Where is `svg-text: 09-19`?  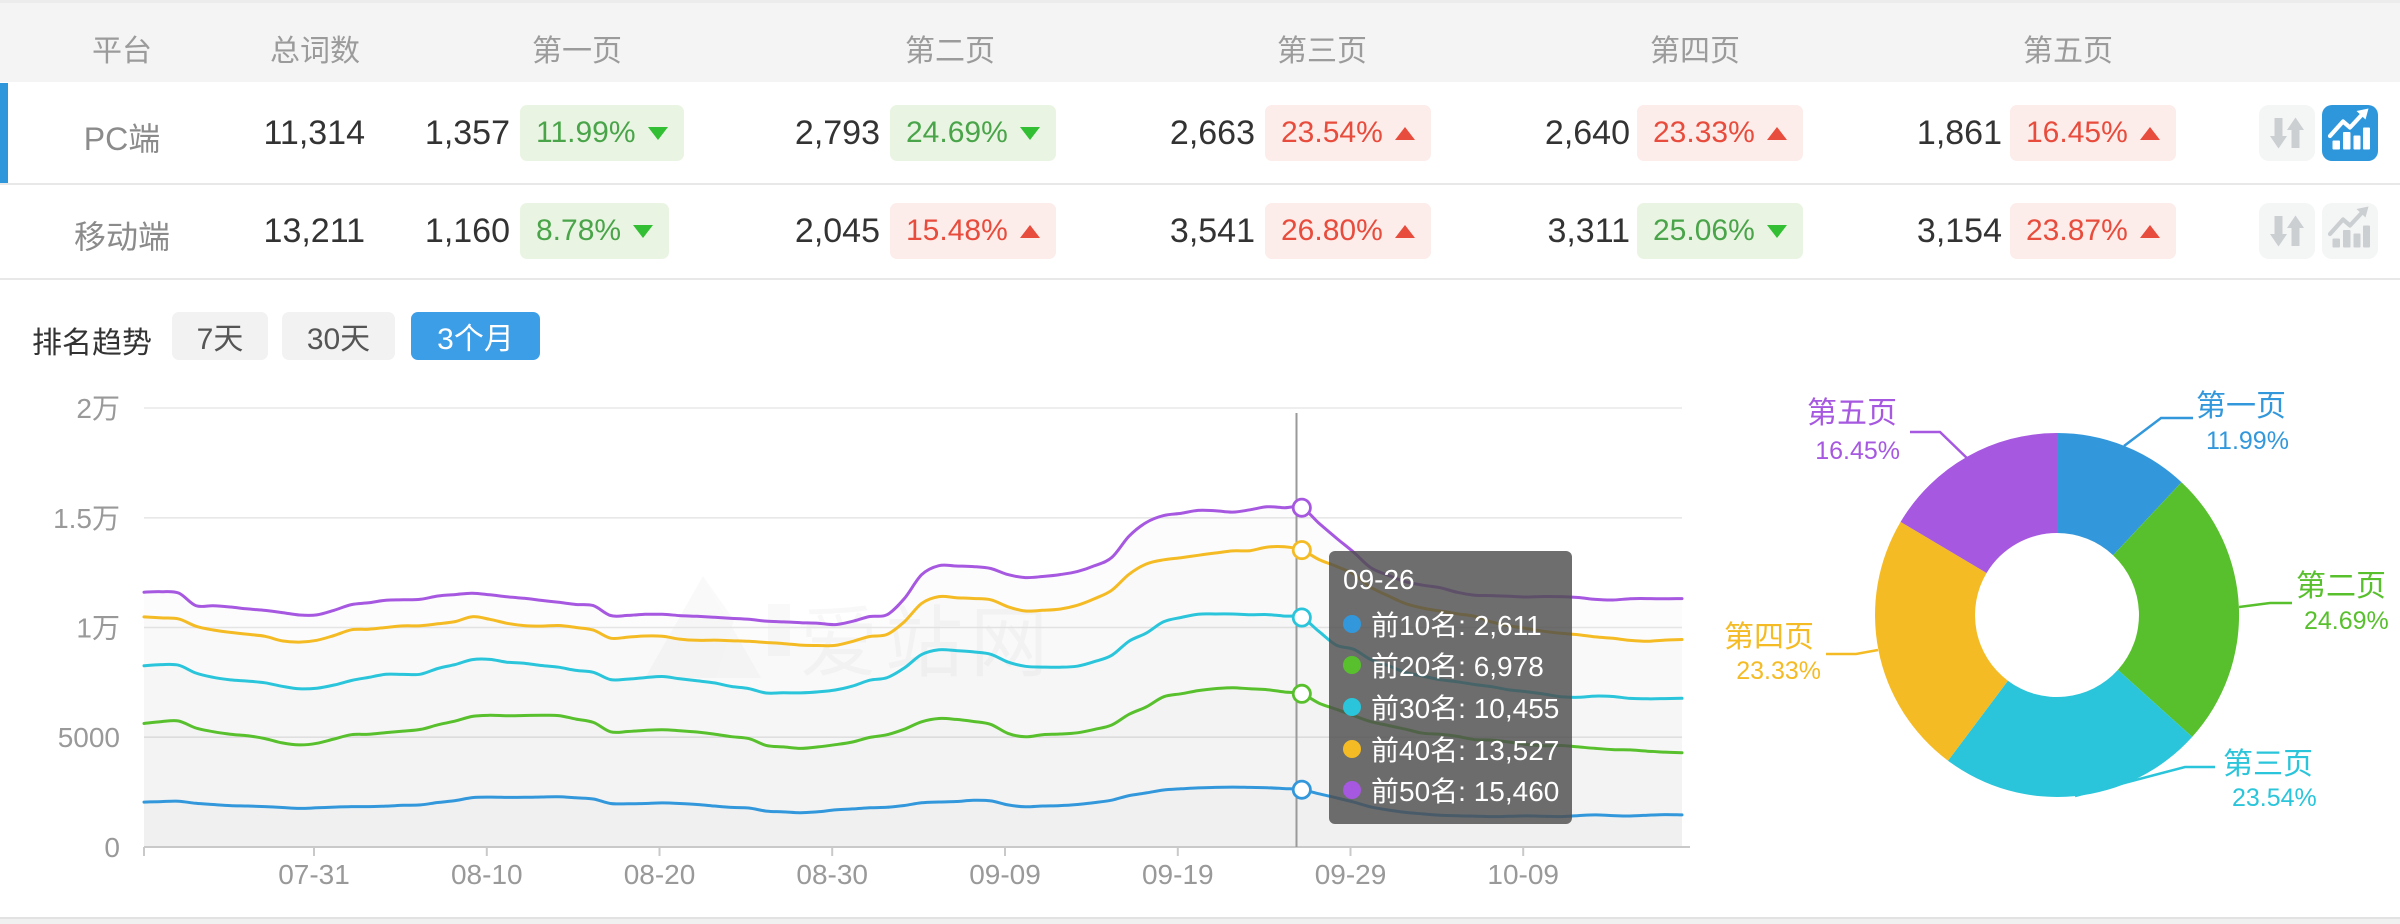
svg-text: 09-19 is located at coordinates (1178, 874).